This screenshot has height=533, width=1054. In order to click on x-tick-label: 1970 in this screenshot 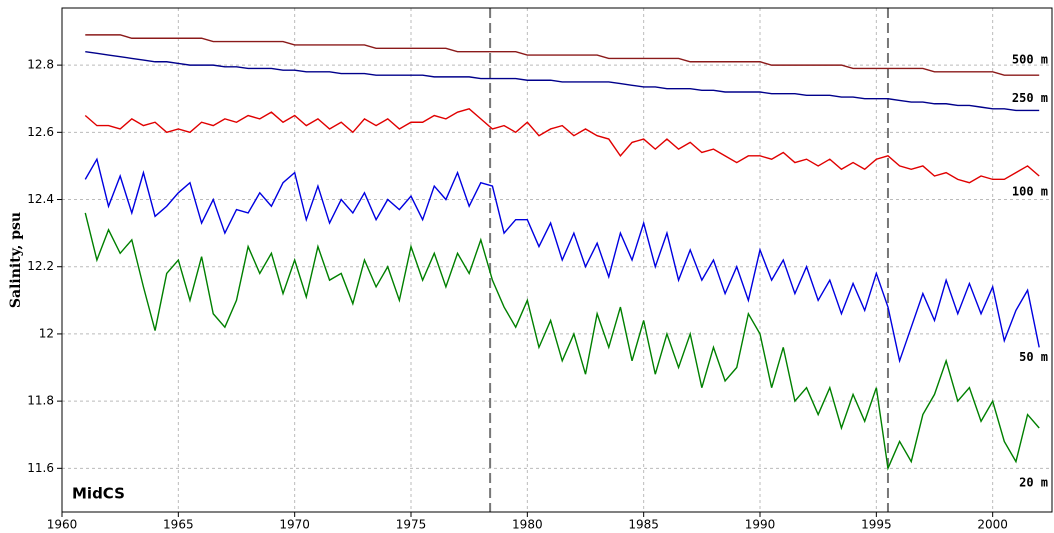, I will do `click(294, 525)`.